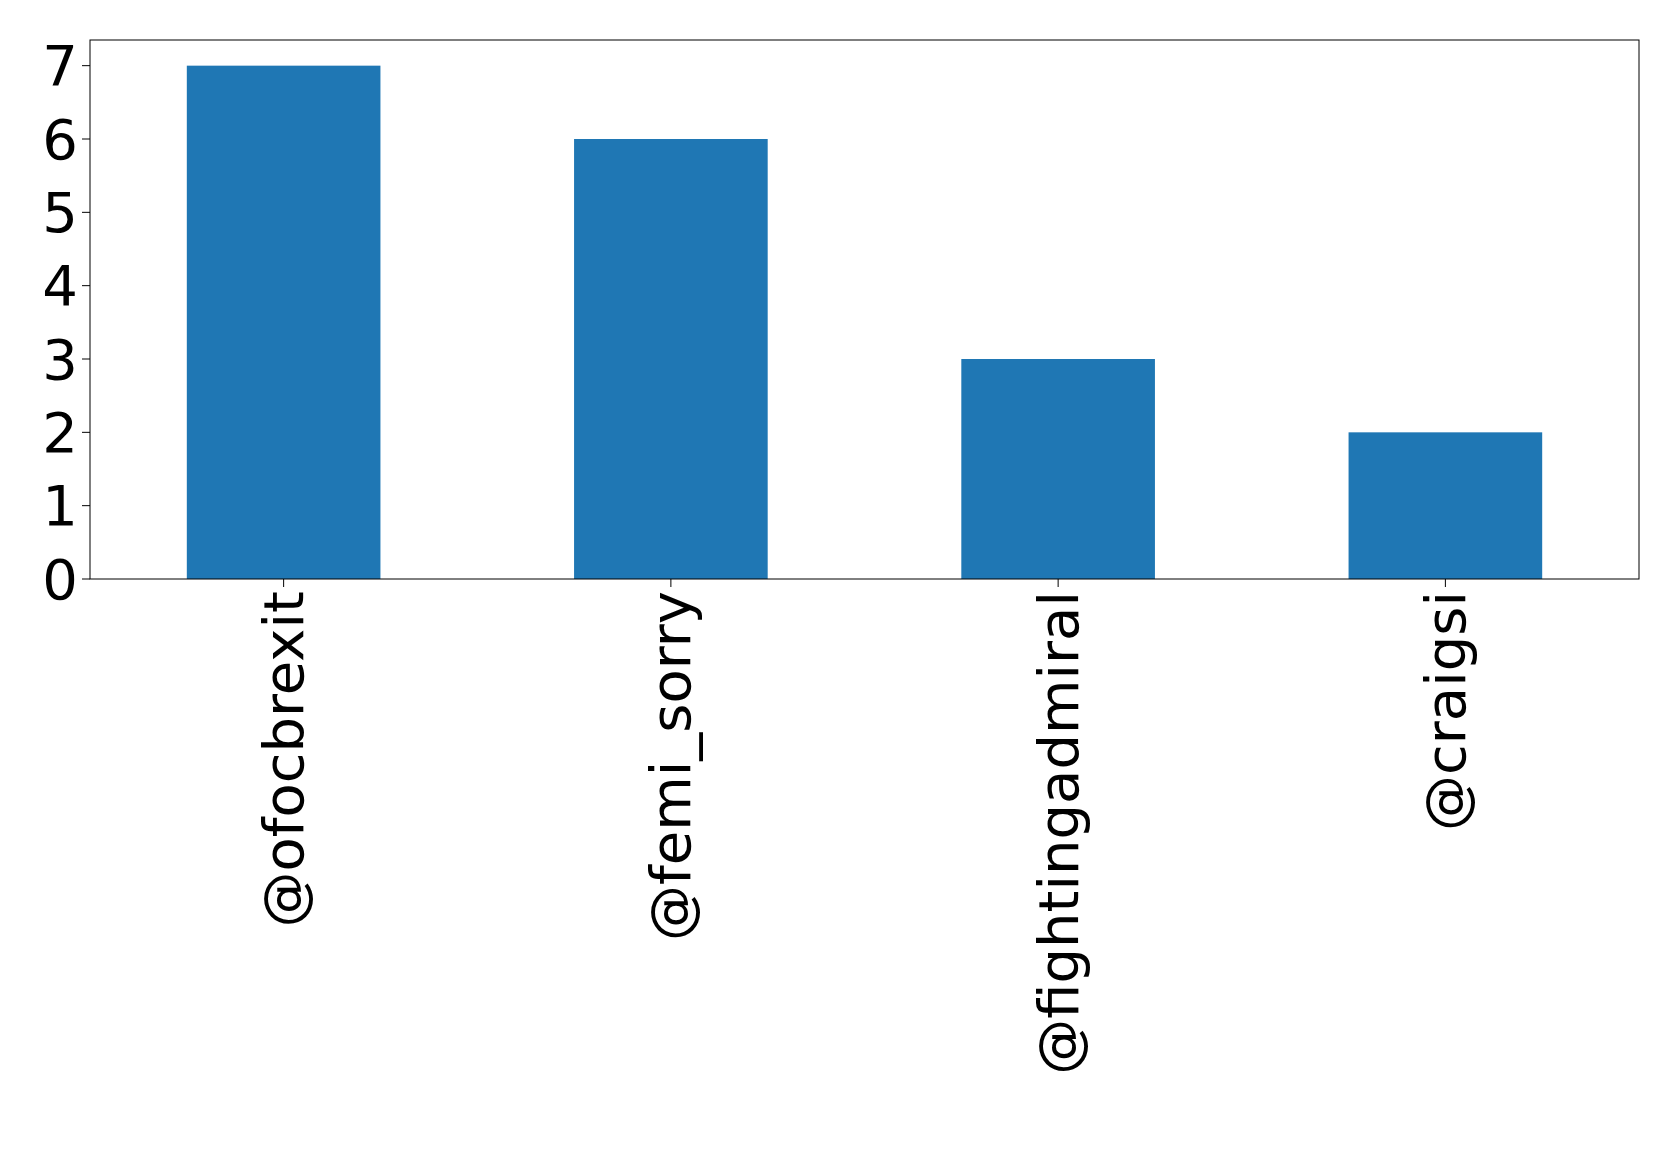  I want to click on x-tick-label: @femi_sorry, so click(671, 766).